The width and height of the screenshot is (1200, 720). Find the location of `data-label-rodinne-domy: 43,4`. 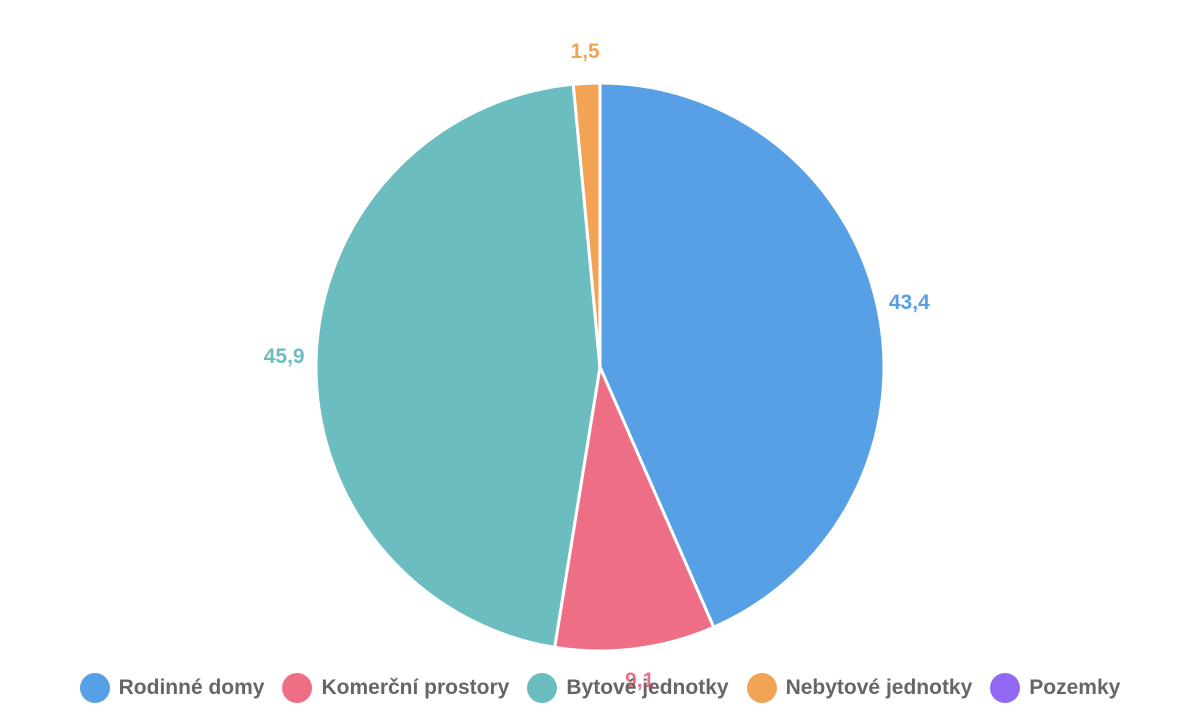

data-label-rodinne-domy: 43,4 is located at coordinates (909, 302).